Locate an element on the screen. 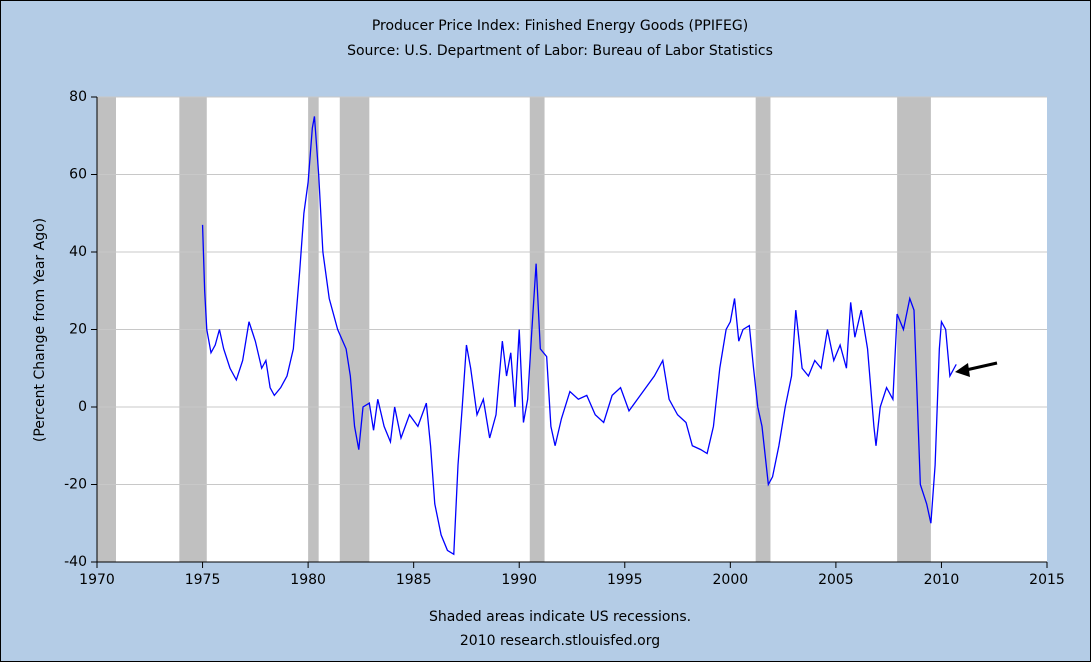 This screenshot has width=1091, height=662. x-tick-label: 1980 is located at coordinates (308, 580).